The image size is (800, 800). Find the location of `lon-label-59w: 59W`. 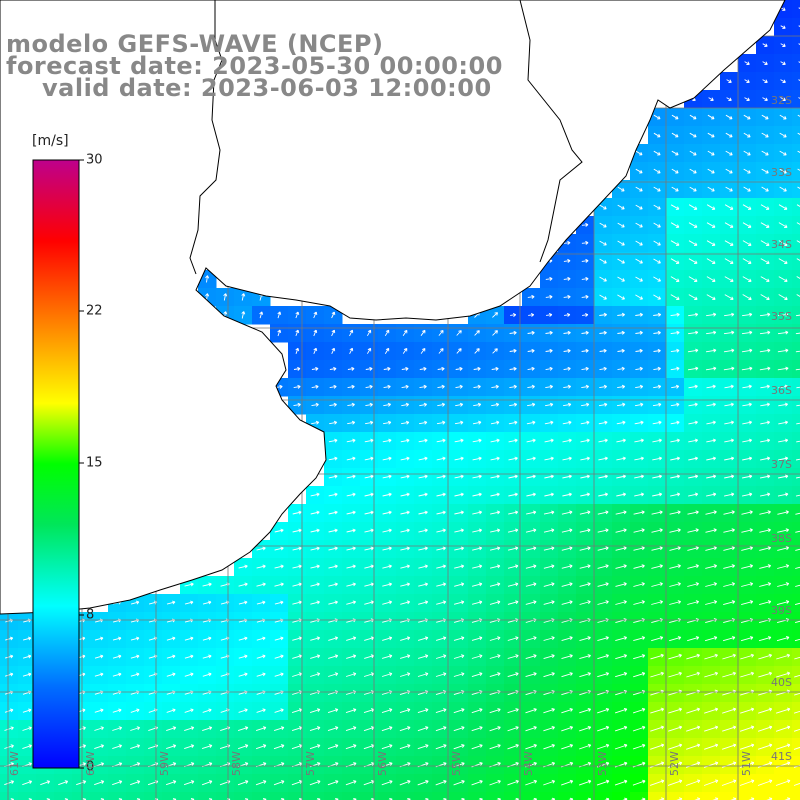

lon-label-59w: 59W is located at coordinates (164, 763).